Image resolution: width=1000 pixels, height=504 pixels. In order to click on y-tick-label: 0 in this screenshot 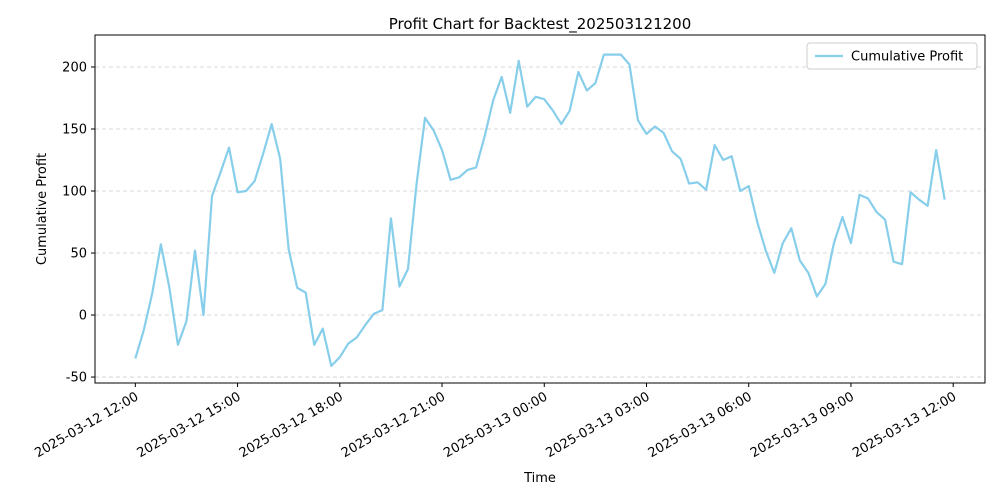, I will do `click(83, 316)`.